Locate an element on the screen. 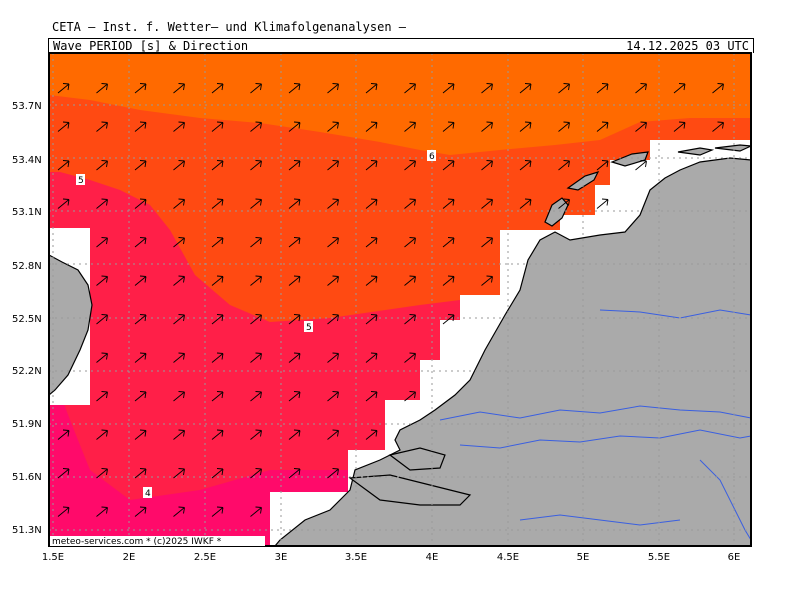  variable-label: Wave_PERIOD_[s]_&_Direction is located at coordinates (151, 46).